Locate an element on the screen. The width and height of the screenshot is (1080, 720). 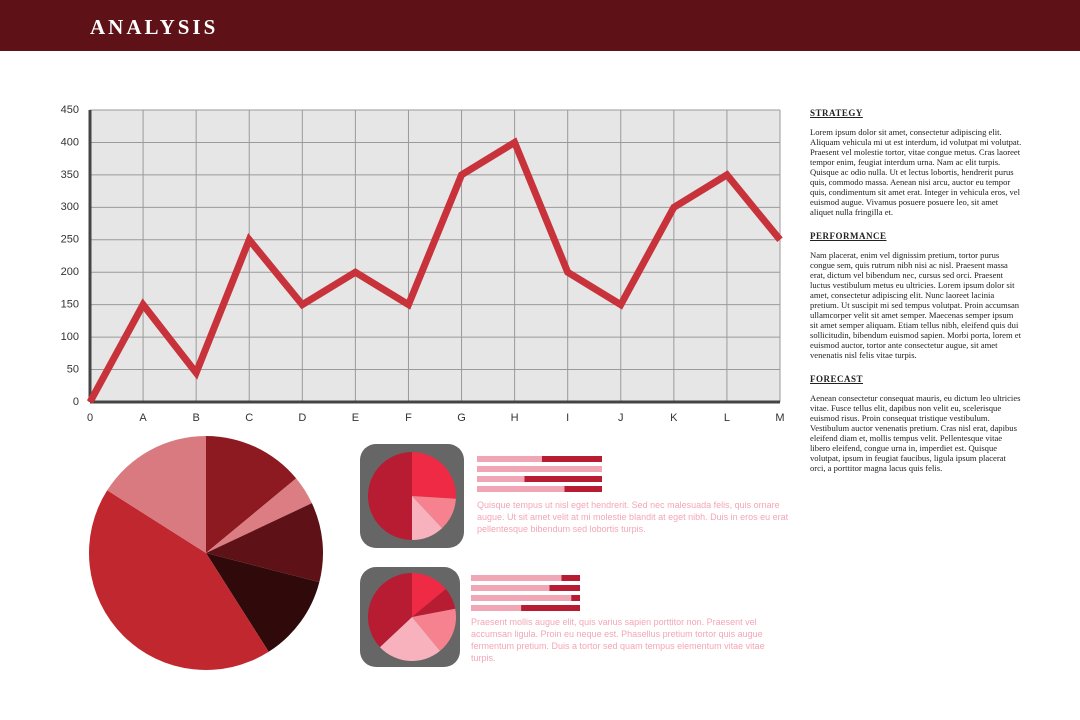
x-tick-label: E is located at coordinates (355, 418).